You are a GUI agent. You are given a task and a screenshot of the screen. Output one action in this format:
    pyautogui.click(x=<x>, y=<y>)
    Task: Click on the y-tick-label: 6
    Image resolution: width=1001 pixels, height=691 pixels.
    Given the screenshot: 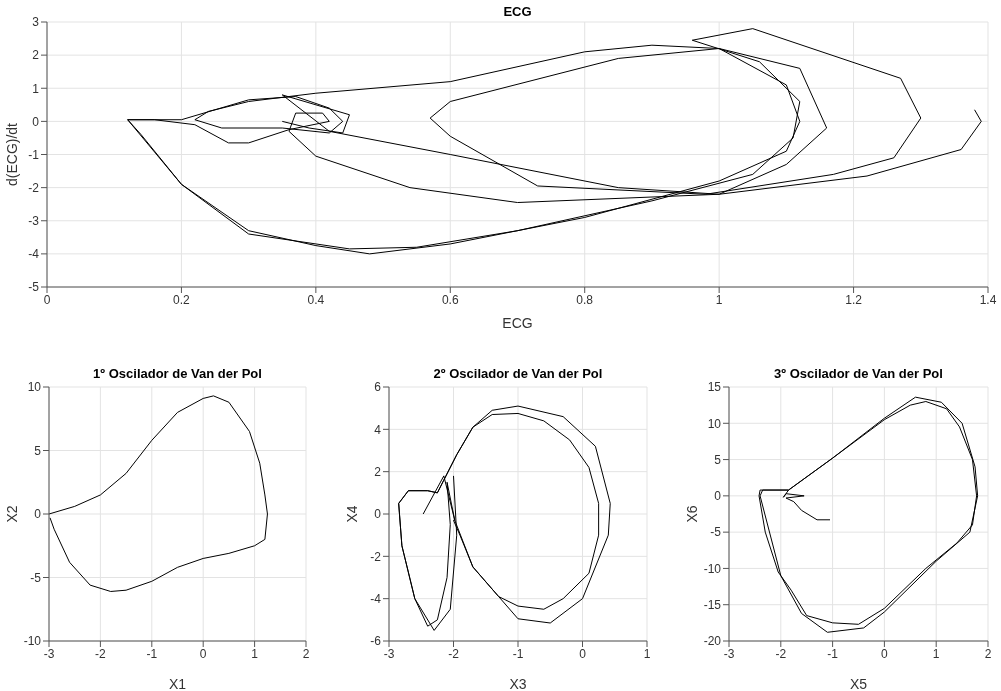 What is the action you would take?
    pyautogui.click(x=378, y=387)
    